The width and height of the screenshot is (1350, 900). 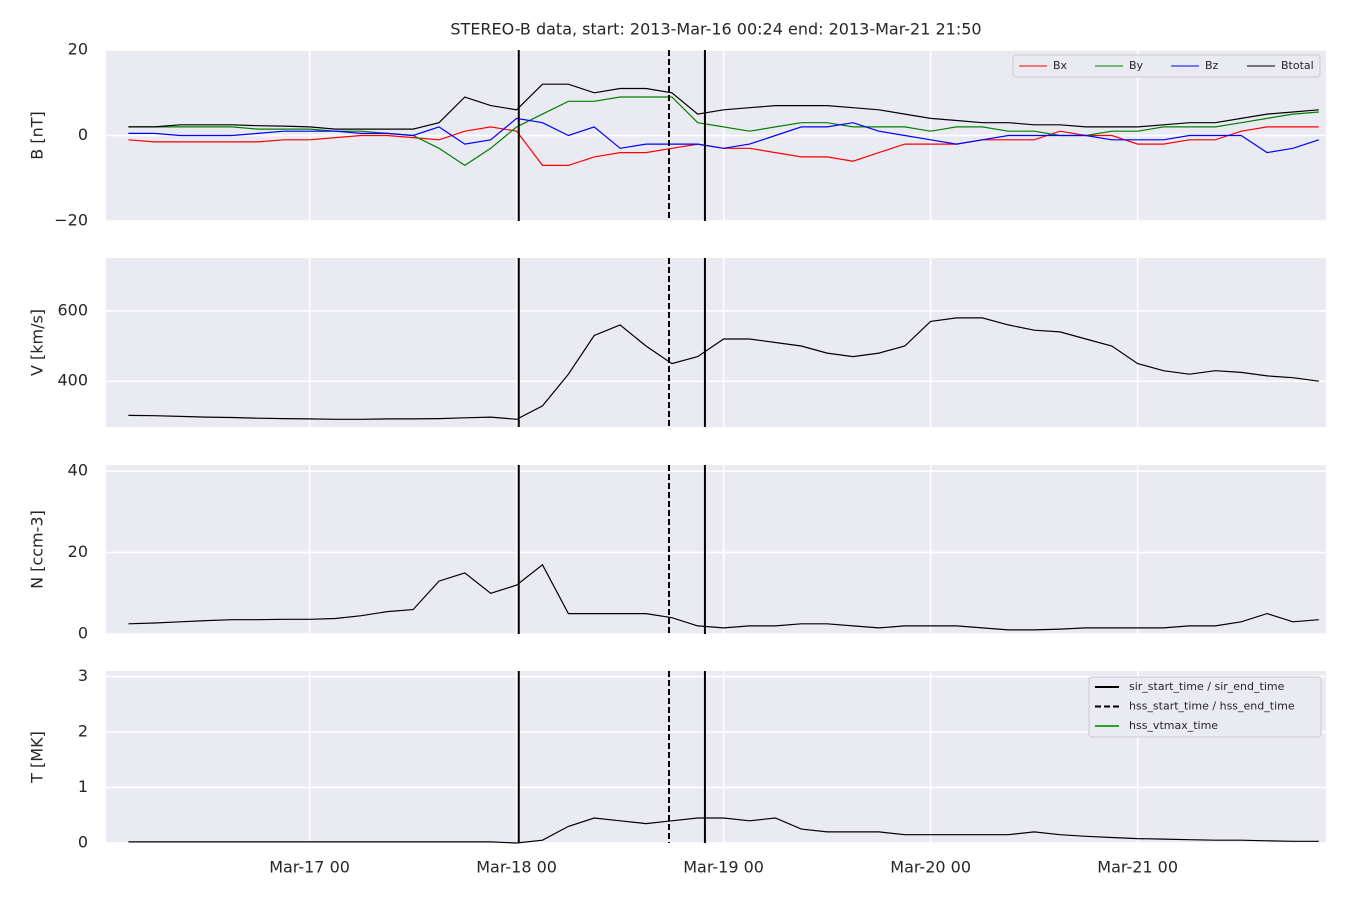 I want to click on x-tick-label: Mar-18 00, so click(x=516, y=867).